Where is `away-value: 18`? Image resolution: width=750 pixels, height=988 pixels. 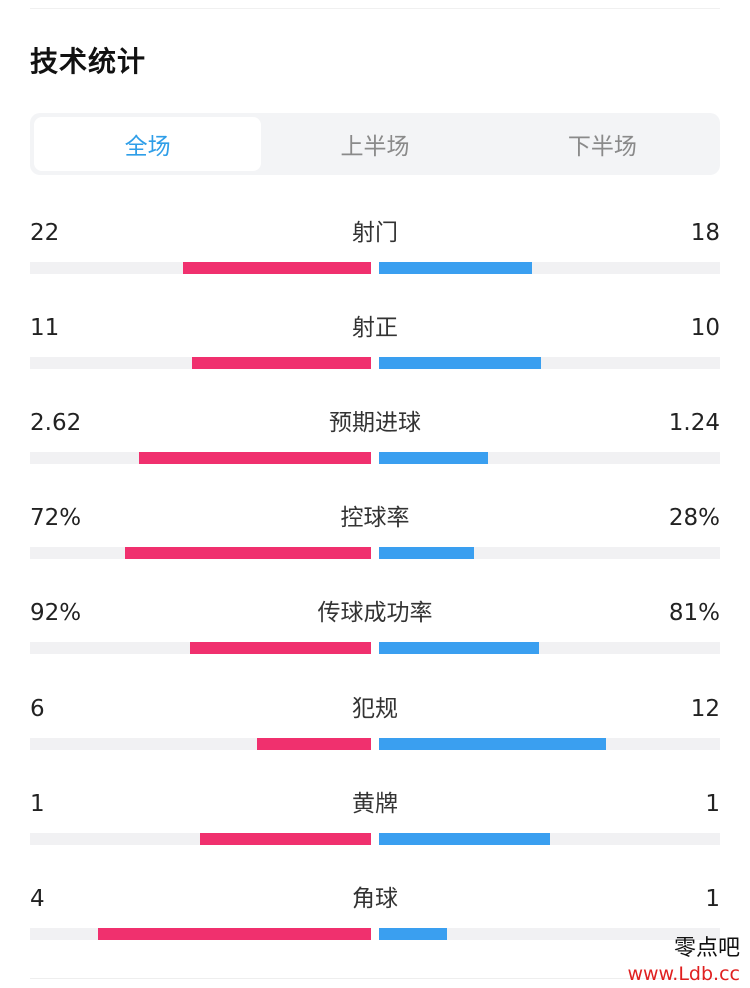
away-value: 18 is located at coordinates (705, 233).